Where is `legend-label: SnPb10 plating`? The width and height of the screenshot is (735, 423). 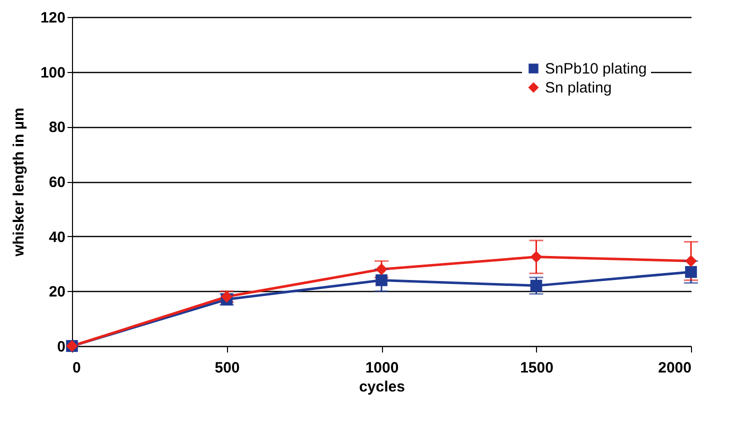 legend-label: SnPb10 plating is located at coordinates (596, 69).